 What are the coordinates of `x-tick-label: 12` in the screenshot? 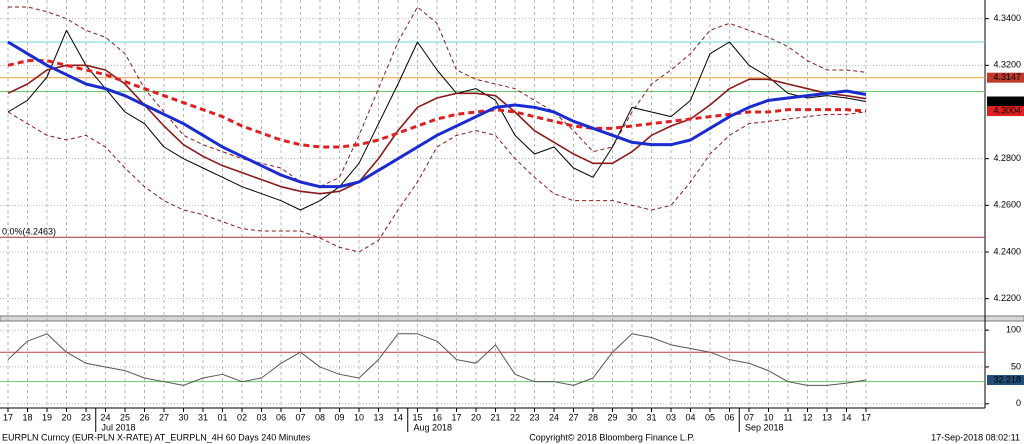 It's located at (807, 417).